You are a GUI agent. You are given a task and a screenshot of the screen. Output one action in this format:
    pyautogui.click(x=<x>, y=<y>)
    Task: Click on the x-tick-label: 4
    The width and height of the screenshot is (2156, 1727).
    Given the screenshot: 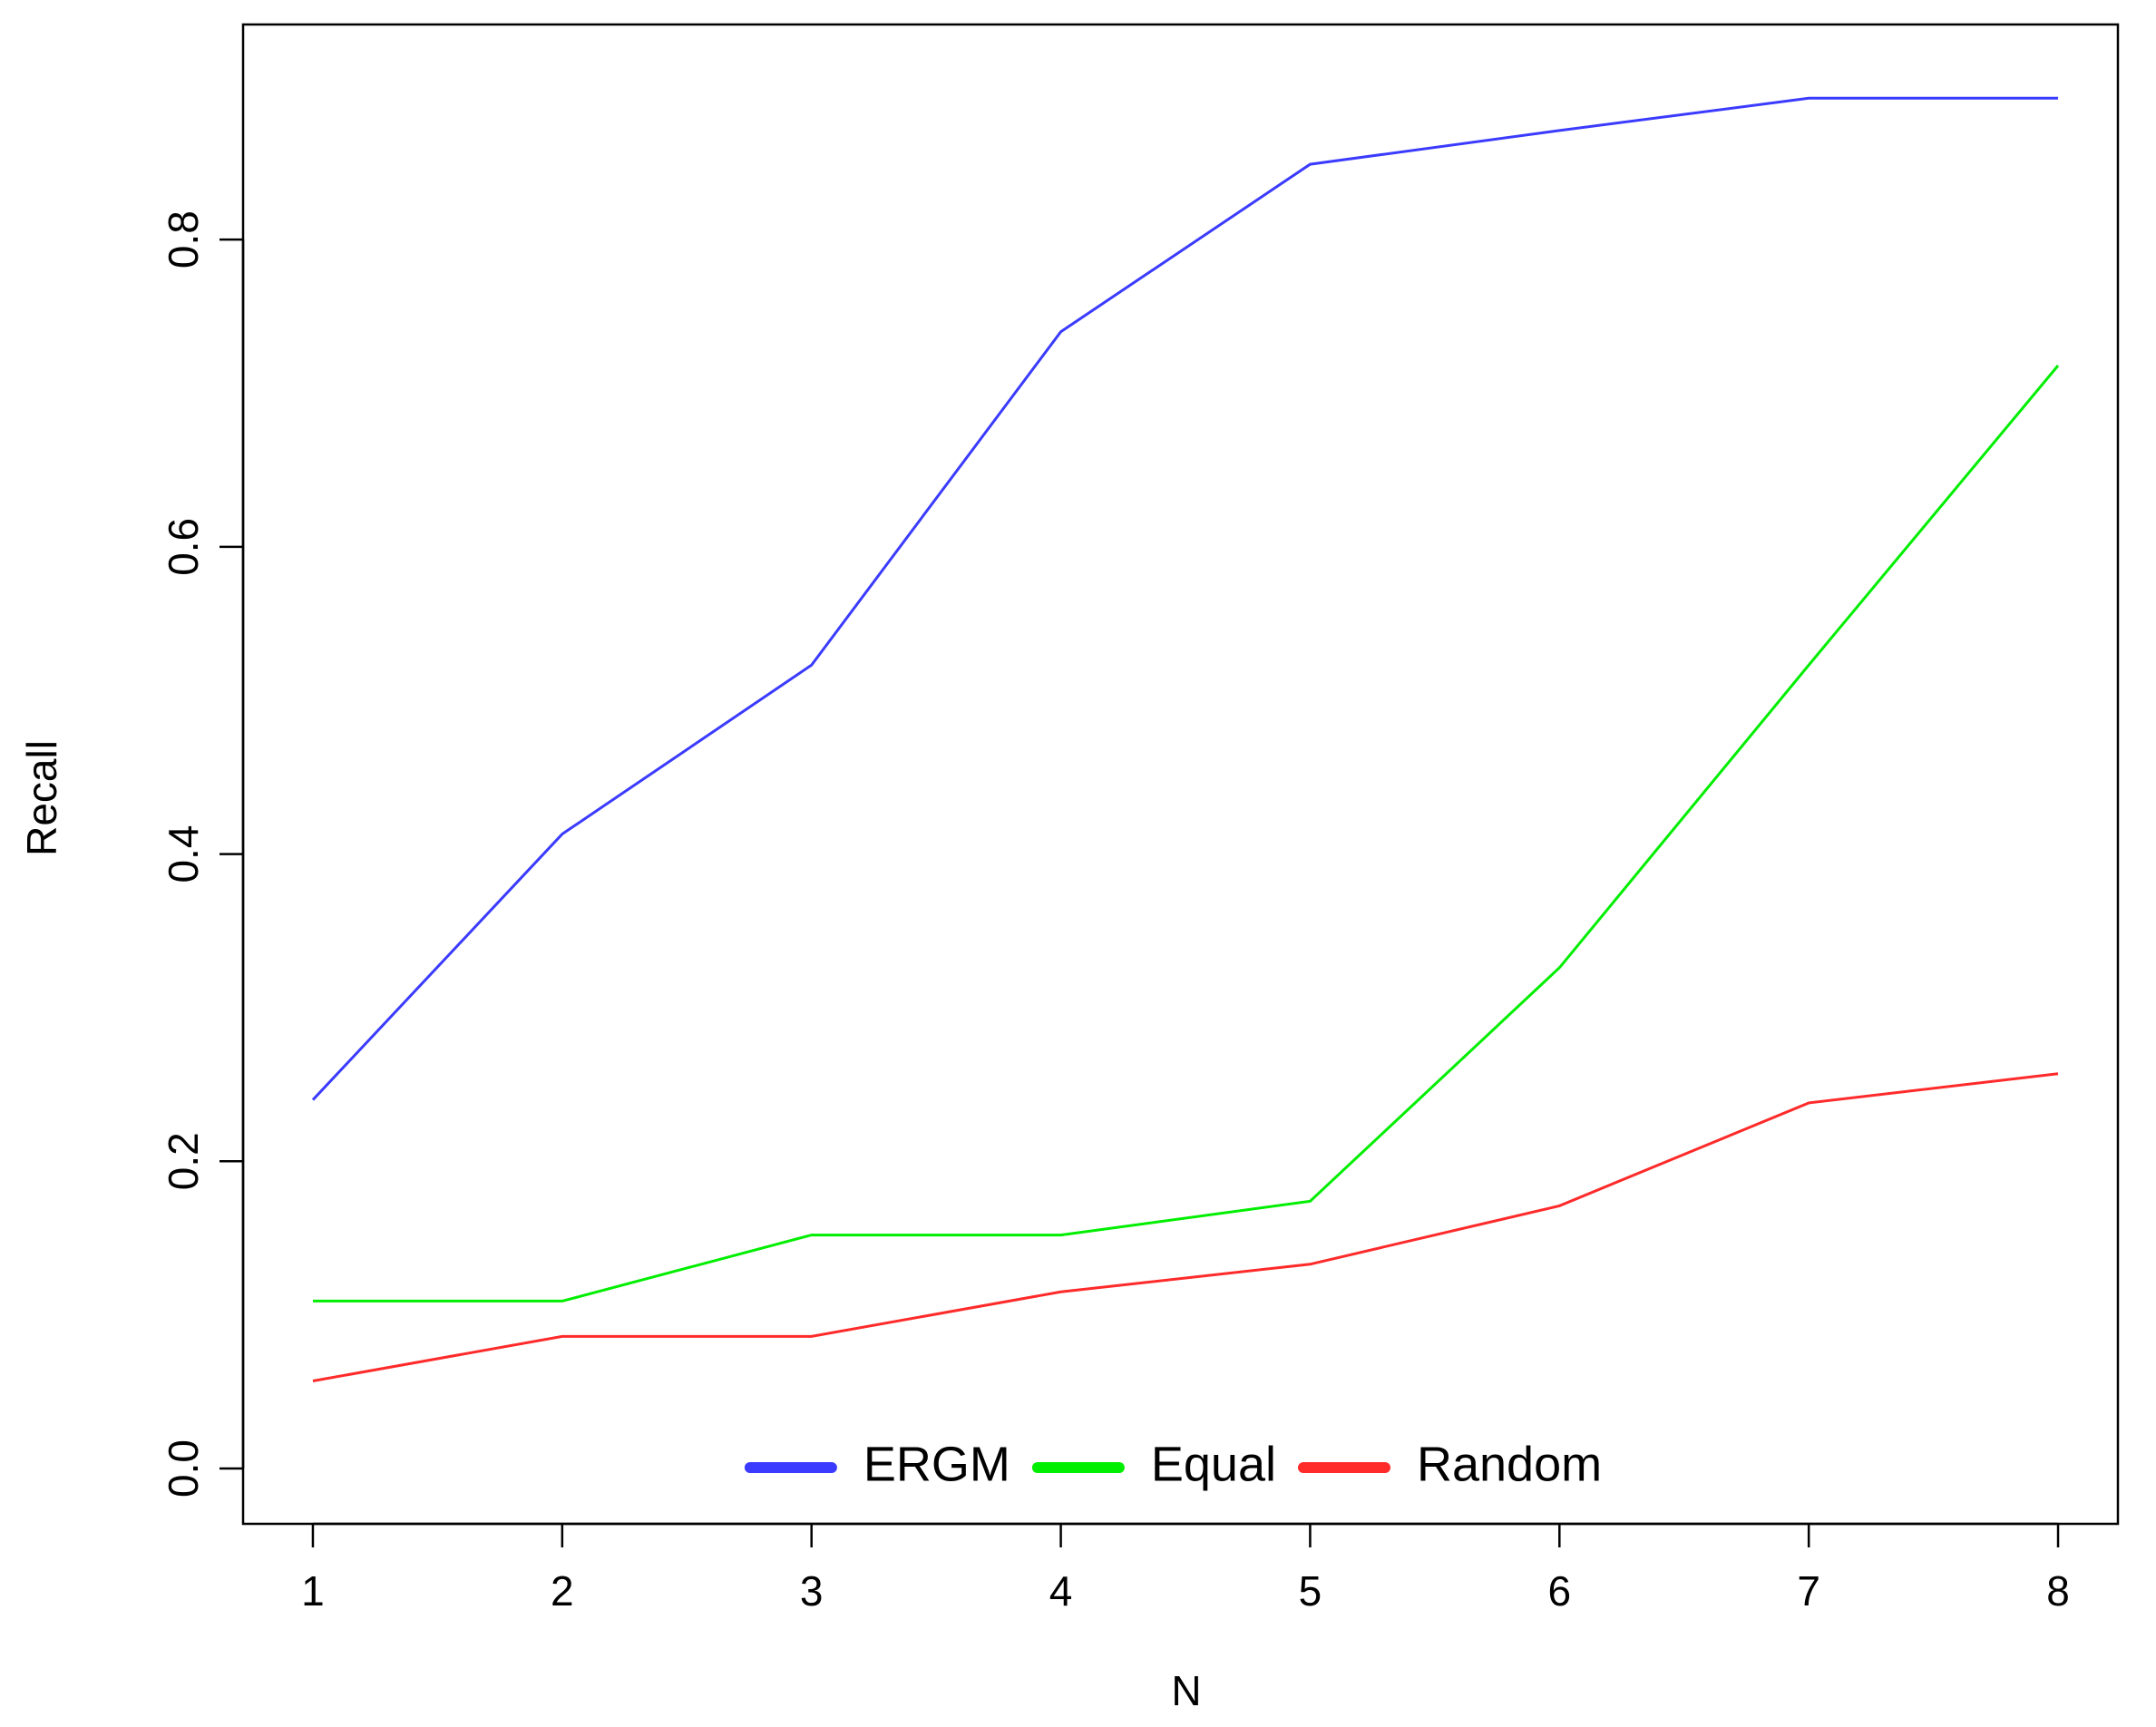 What is the action you would take?
    pyautogui.click(x=1061, y=1591)
    